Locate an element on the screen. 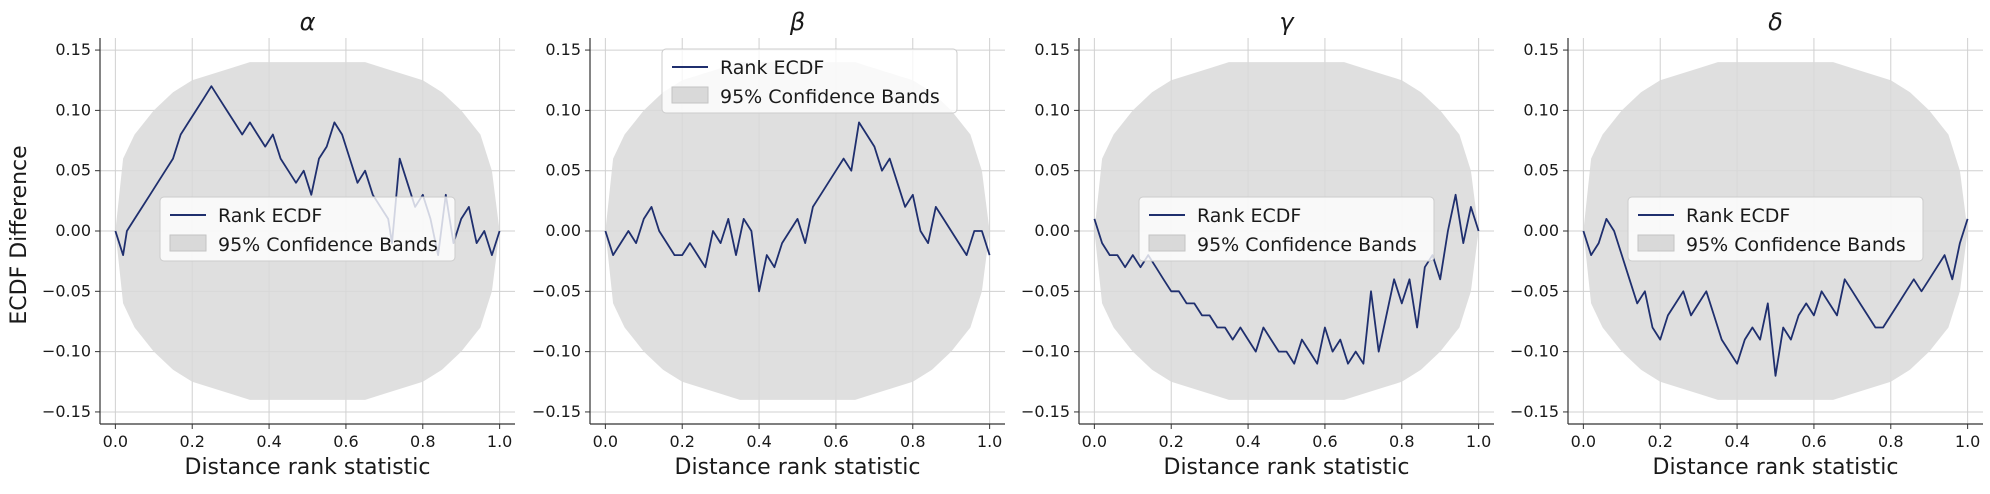  confidence-band is located at coordinates (797, 231).